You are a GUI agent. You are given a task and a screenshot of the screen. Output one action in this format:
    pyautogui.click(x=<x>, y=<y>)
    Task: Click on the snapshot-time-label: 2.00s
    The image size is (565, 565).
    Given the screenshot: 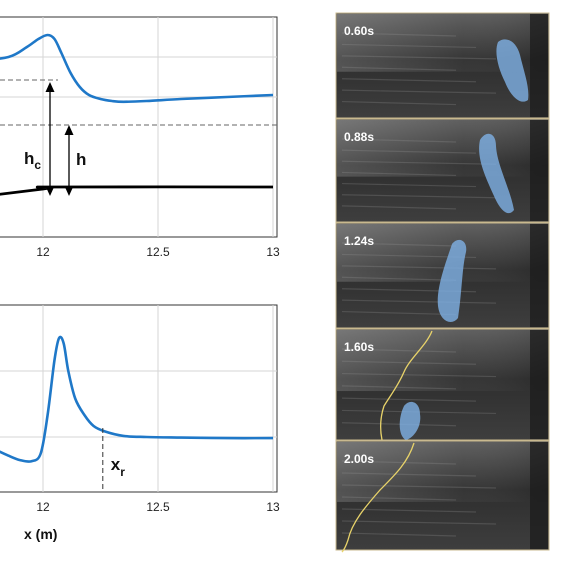 What is the action you would take?
    pyautogui.click(x=359, y=459)
    